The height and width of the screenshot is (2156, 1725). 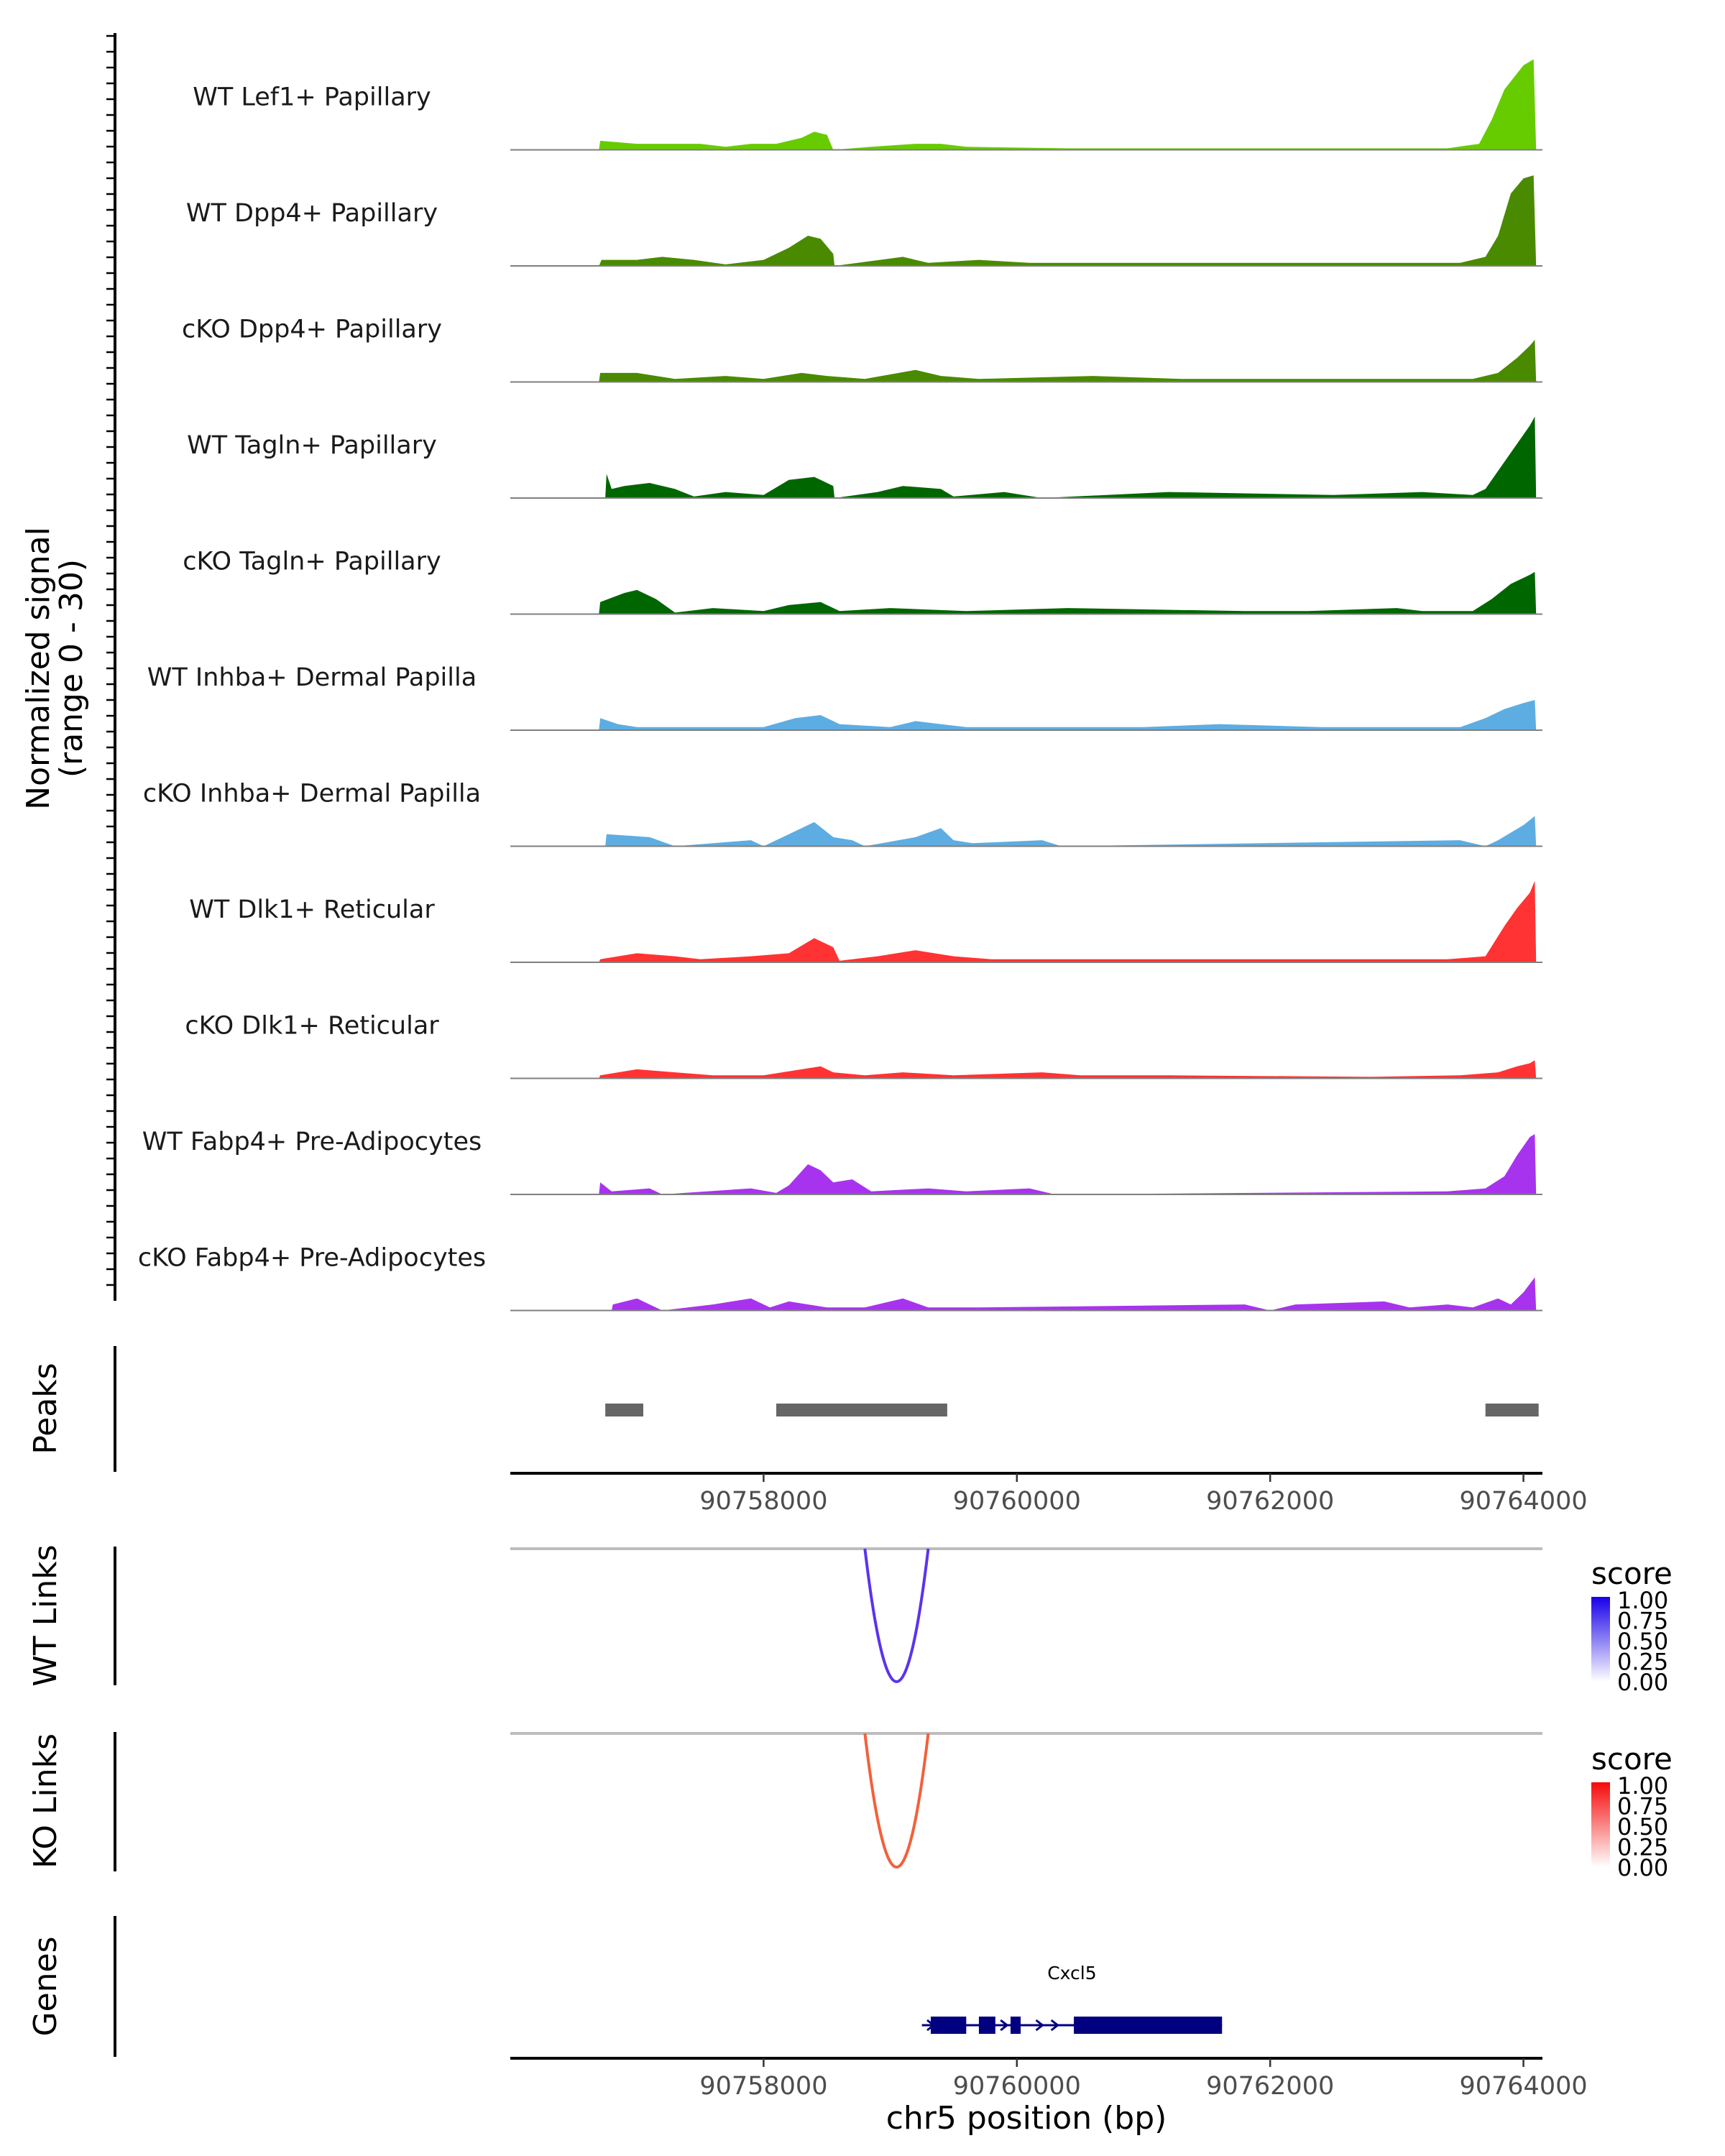 I want to click on x-axis-top-tick-label: 90762000, so click(x=1270, y=1501).